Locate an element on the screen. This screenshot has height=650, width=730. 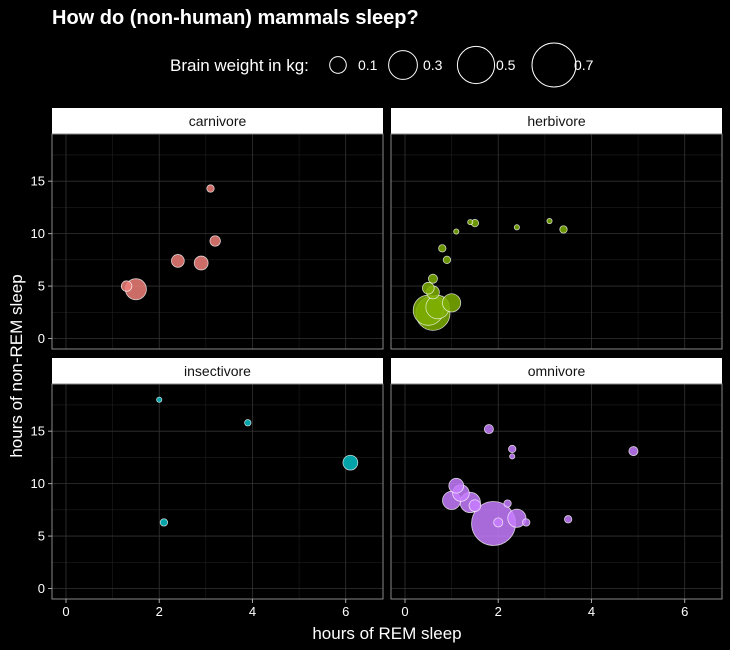
facet-strip-label: carnivore is located at coordinates (218, 121).